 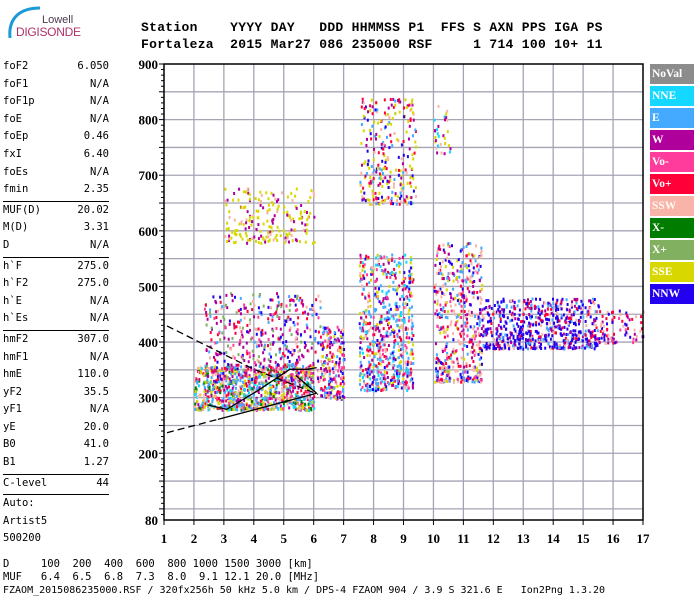 I want to click on legend-item: NoVal, so click(x=672, y=74).